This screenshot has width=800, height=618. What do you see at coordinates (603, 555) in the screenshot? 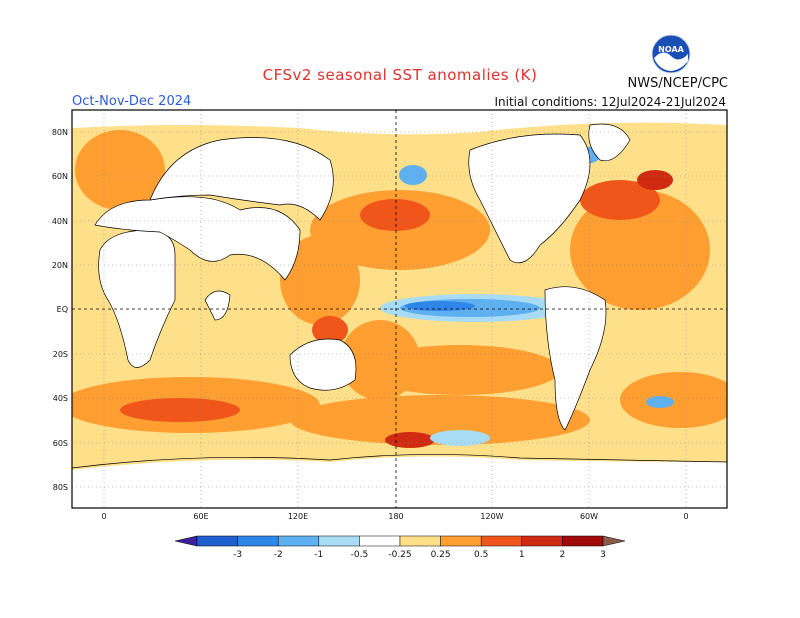
I see `colorbar-label: 3` at bounding box center [603, 555].